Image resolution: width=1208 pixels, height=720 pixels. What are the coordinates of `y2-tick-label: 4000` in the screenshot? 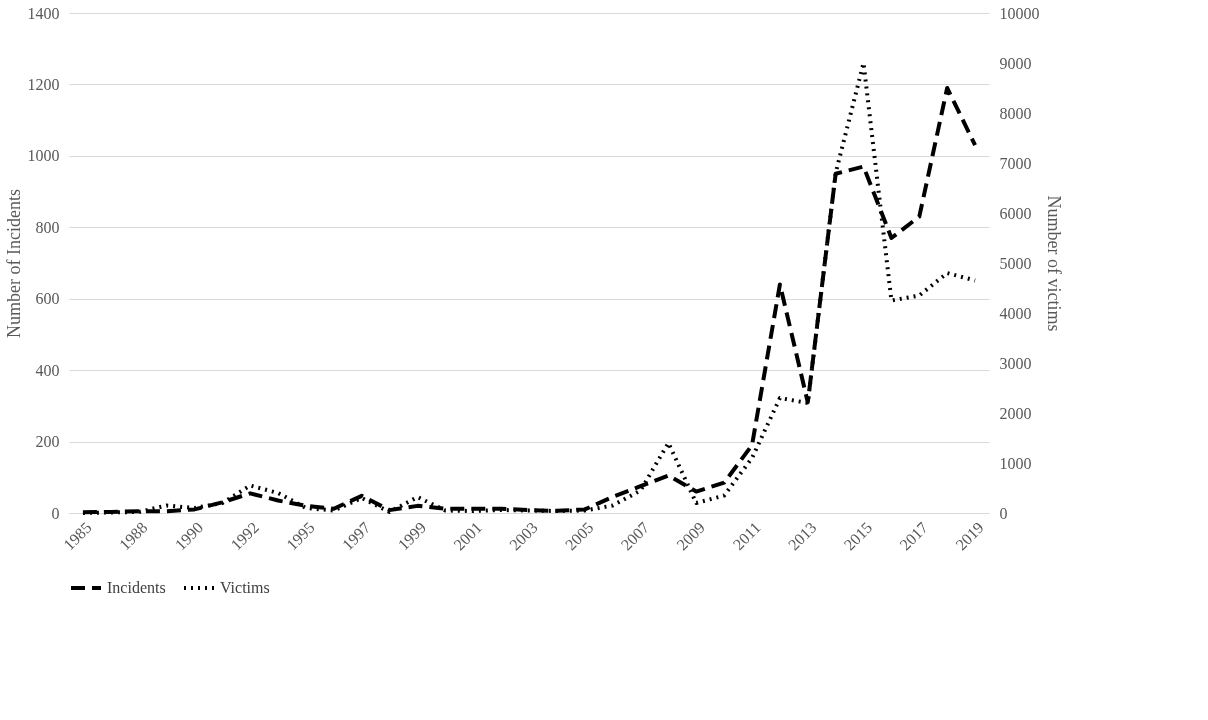 It's located at (1015, 313).